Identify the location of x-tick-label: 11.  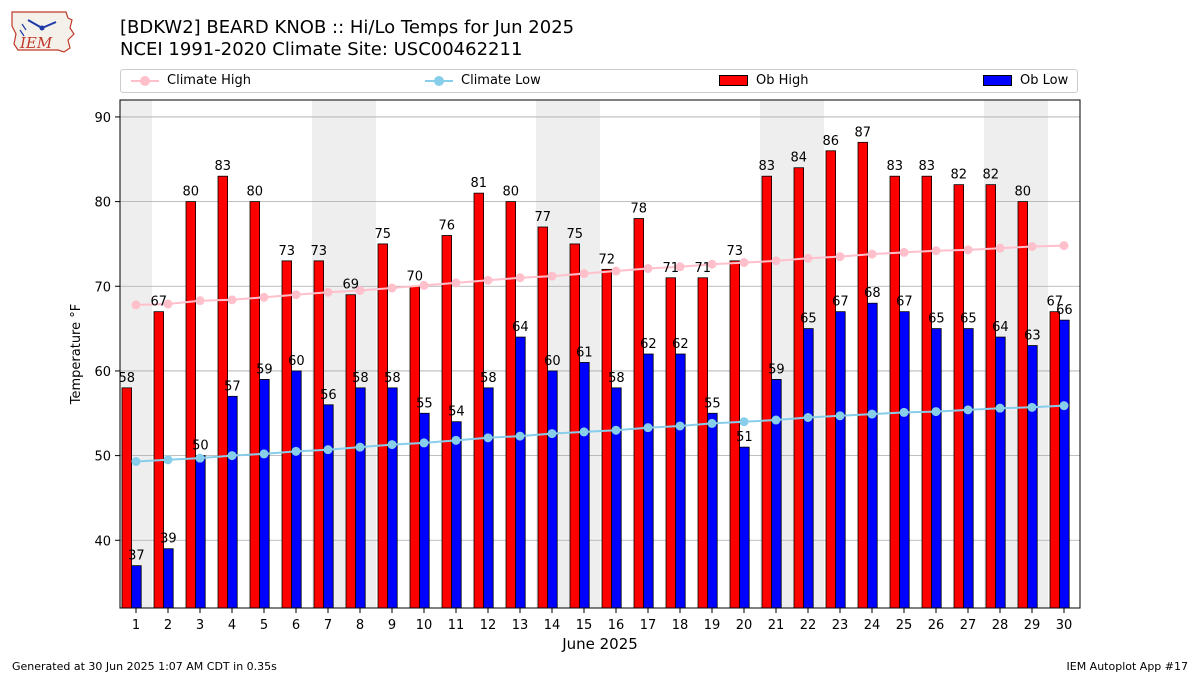
(456, 625).